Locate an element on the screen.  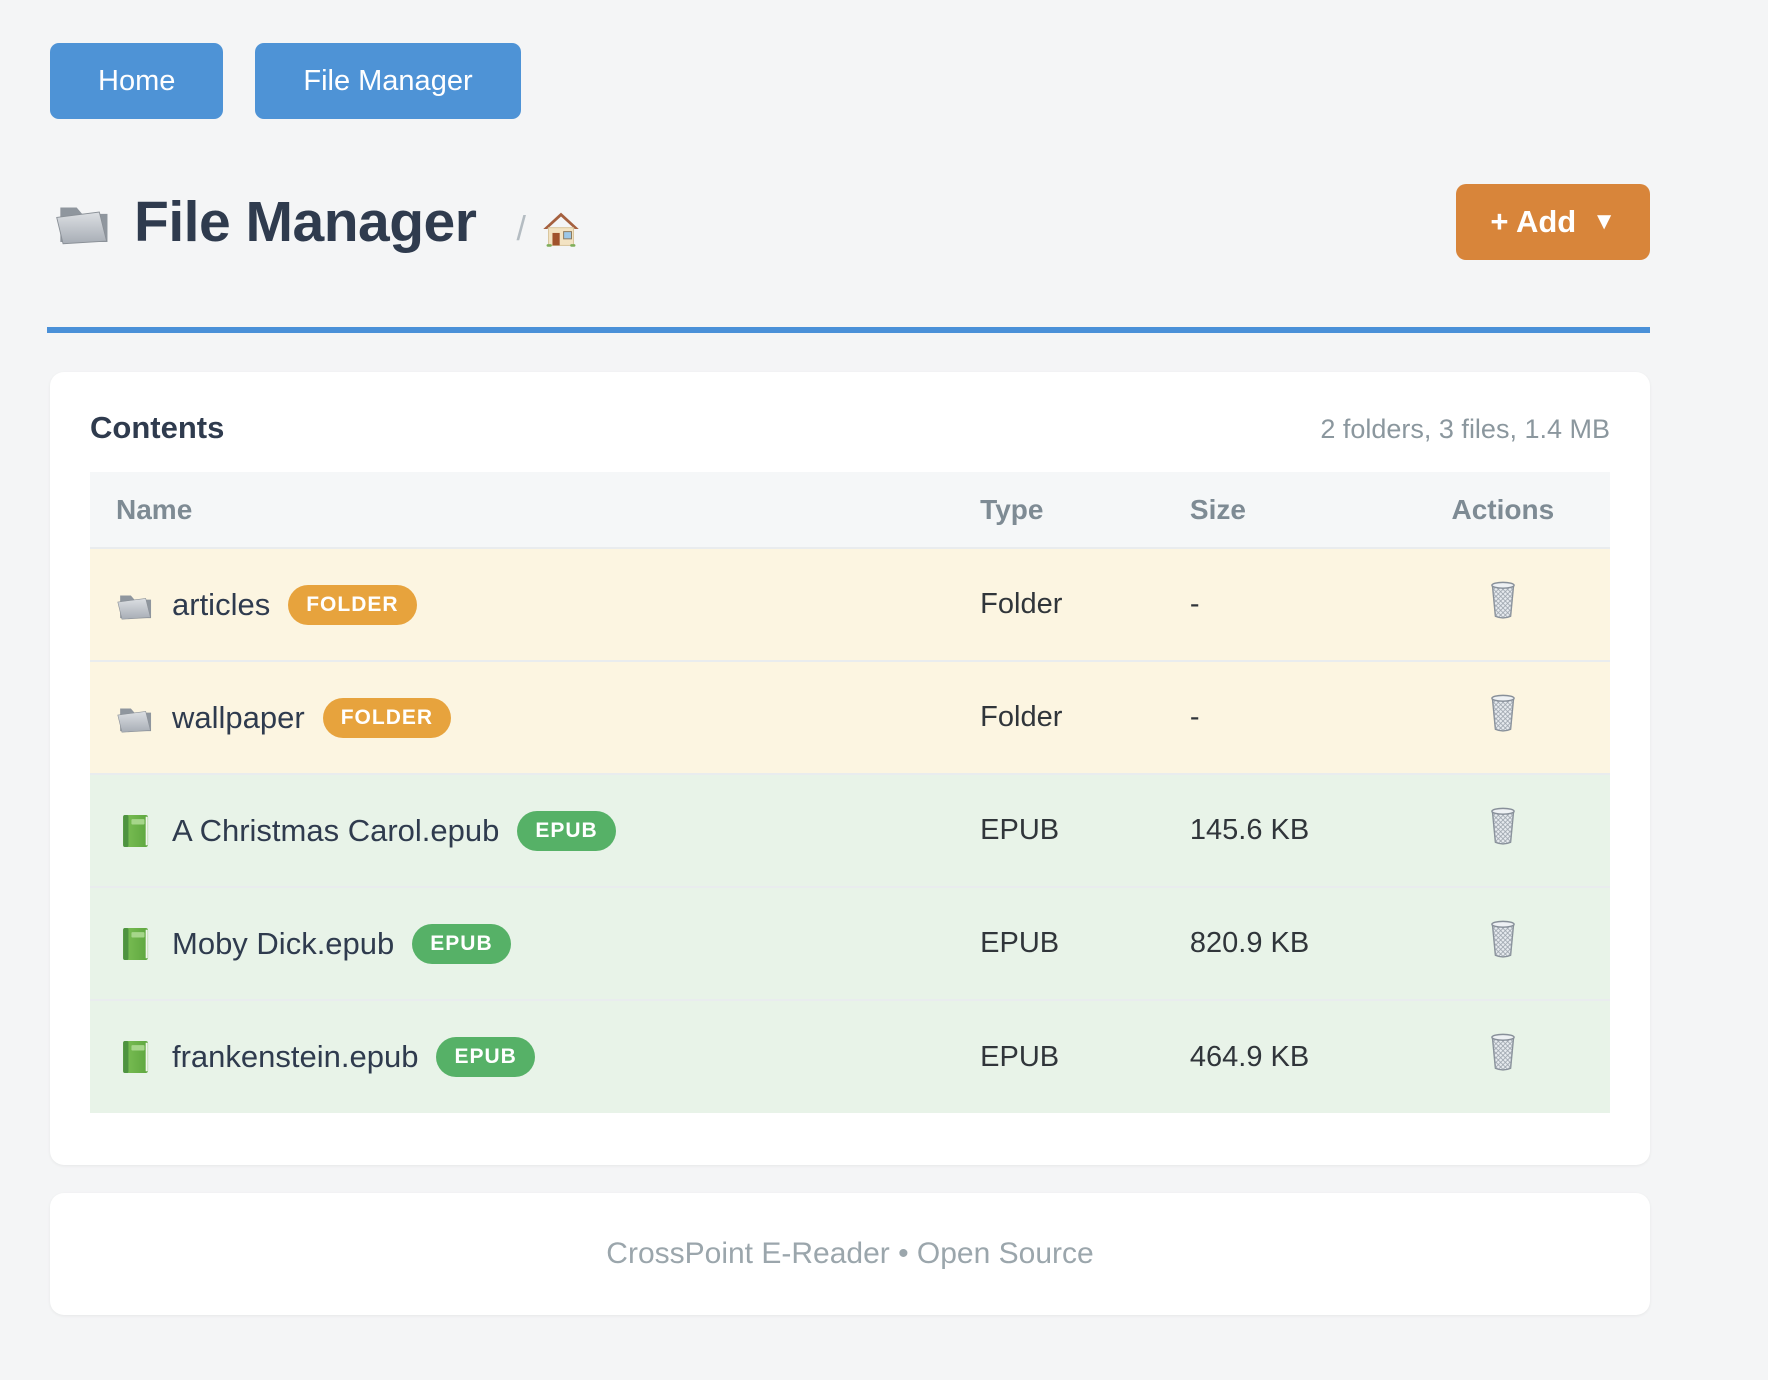
add-button: + Add ▼ is located at coordinates (1553, 222).